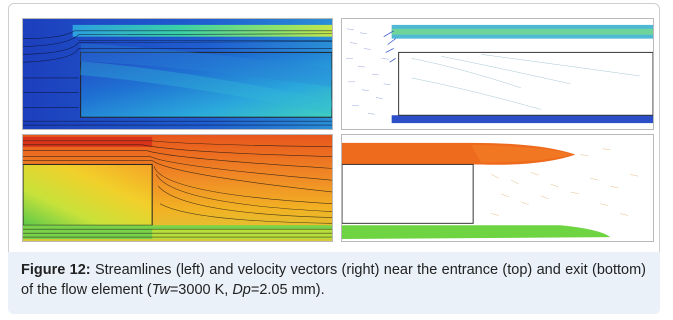 Image resolution: width=673 pixels, height=320 pixels. Describe the element at coordinates (287, 290) in the screenshot. I see `dp-value: =2.05 mm).` at that location.